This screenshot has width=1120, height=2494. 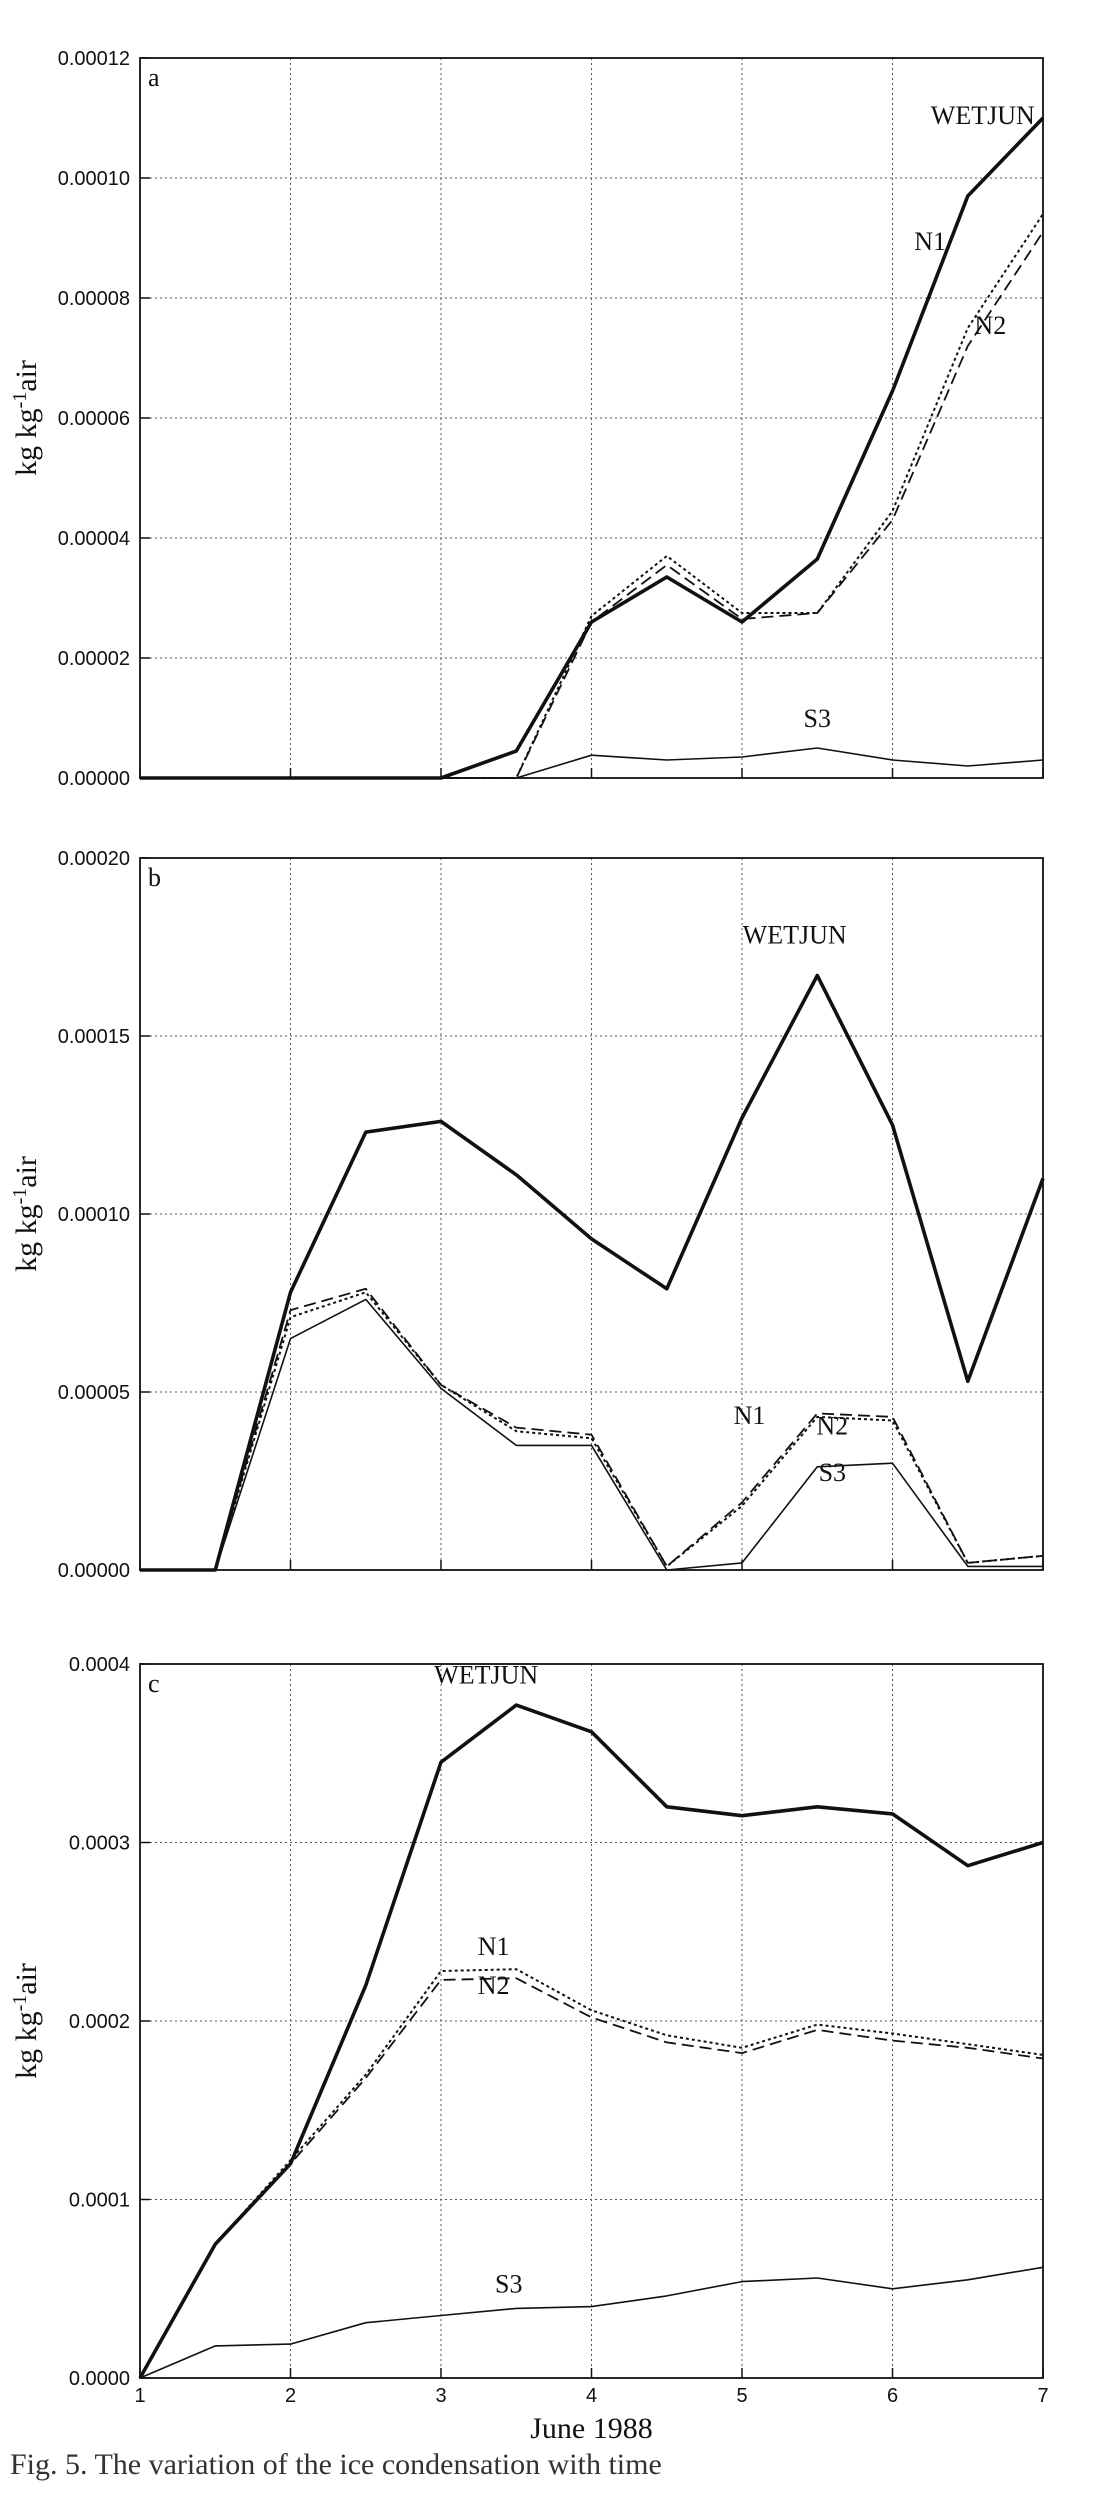 I want to click on x-tick-label: 3, so click(x=440, y=2396).